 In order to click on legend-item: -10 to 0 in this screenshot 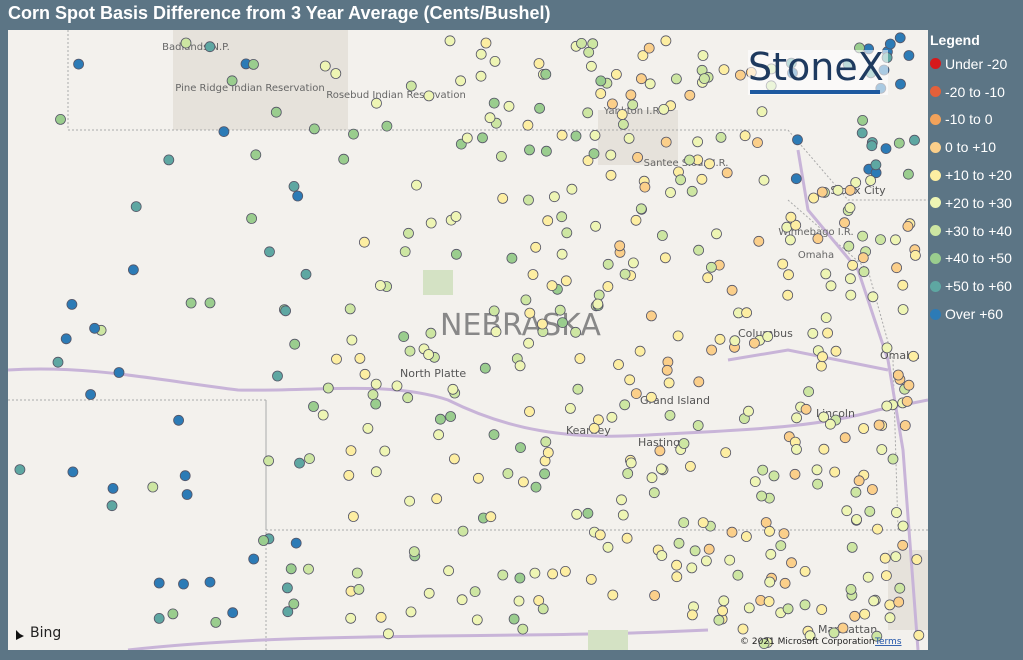, I will do `click(976, 120)`.